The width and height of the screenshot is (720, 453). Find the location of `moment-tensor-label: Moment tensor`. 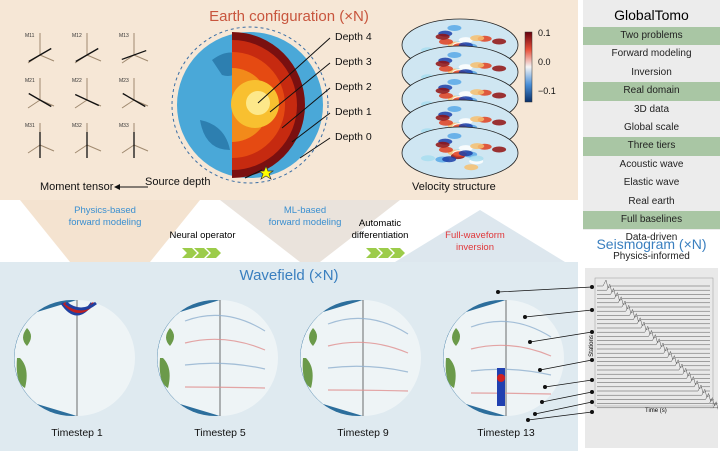

moment-tensor-label: Moment tensor is located at coordinates (77, 187).